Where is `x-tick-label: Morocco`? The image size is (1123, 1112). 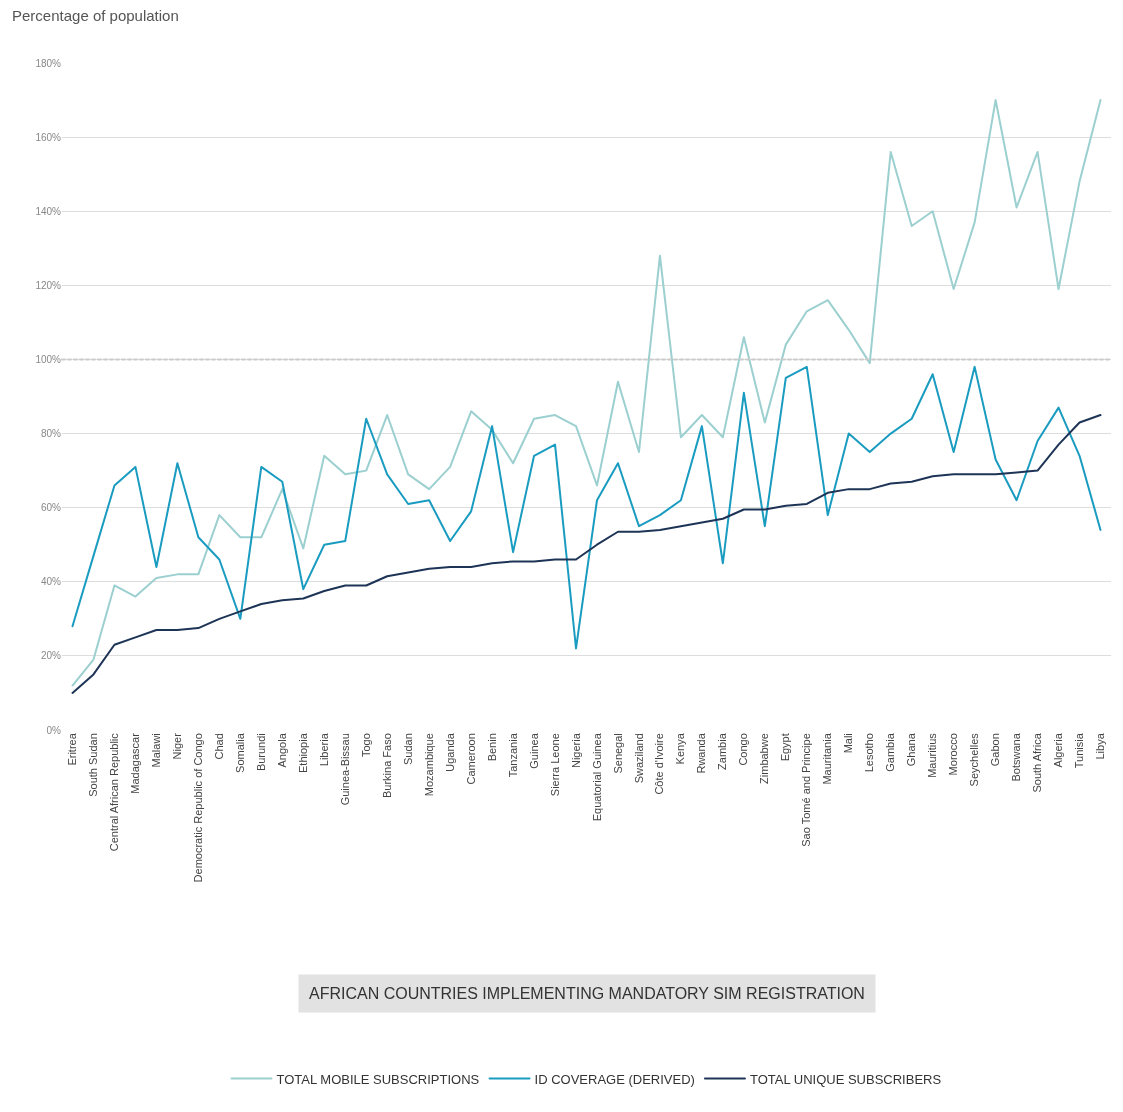
x-tick-label: Morocco is located at coordinates (953, 754).